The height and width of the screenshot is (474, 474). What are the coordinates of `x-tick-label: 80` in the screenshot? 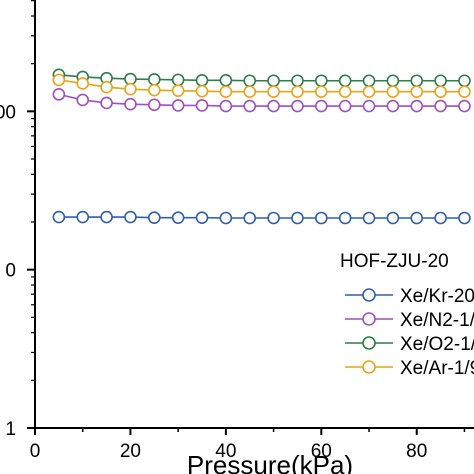 It's located at (416, 451).